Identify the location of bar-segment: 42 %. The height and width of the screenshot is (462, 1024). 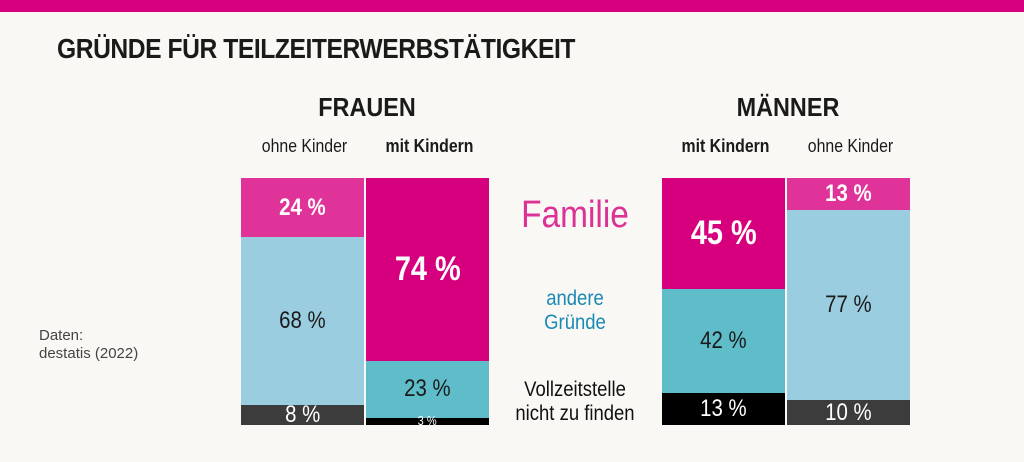
(723, 341).